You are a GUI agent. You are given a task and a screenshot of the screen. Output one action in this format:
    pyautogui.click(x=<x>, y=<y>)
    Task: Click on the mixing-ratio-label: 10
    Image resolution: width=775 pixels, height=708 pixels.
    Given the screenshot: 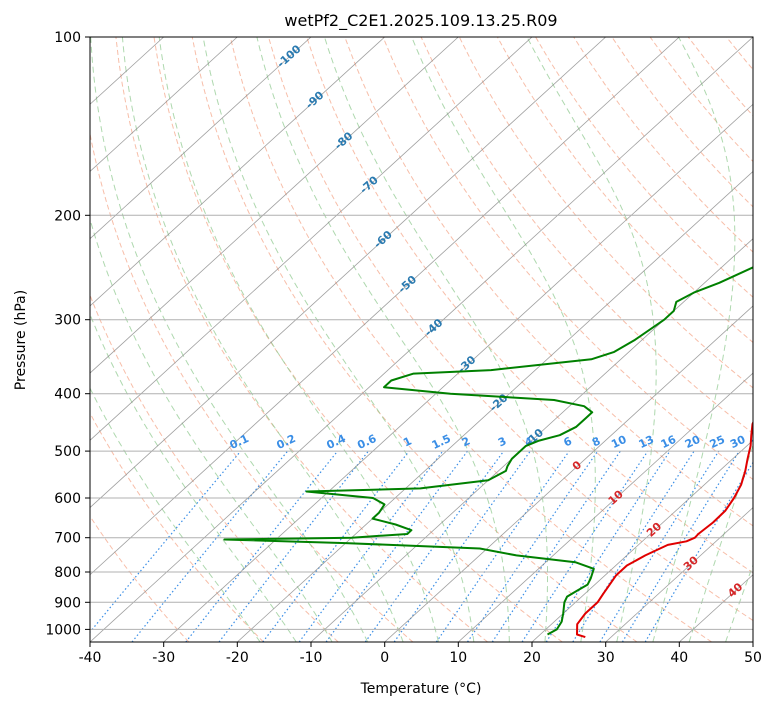 What is the action you would take?
    pyautogui.click(x=619, y=442)
    